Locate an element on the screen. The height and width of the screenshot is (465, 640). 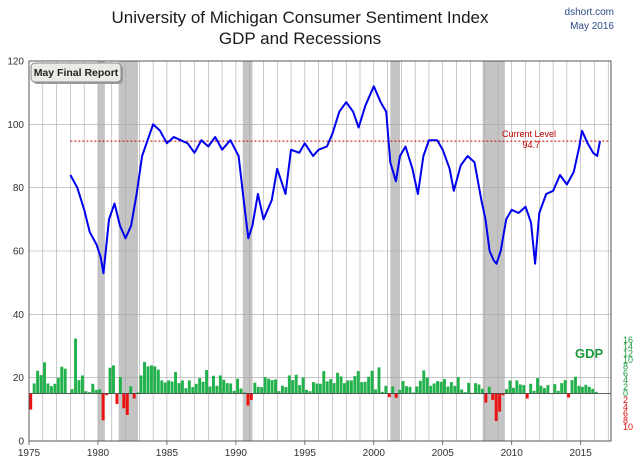
gdp-tick-label-positive: 14 is located at coordinates (628, 347).